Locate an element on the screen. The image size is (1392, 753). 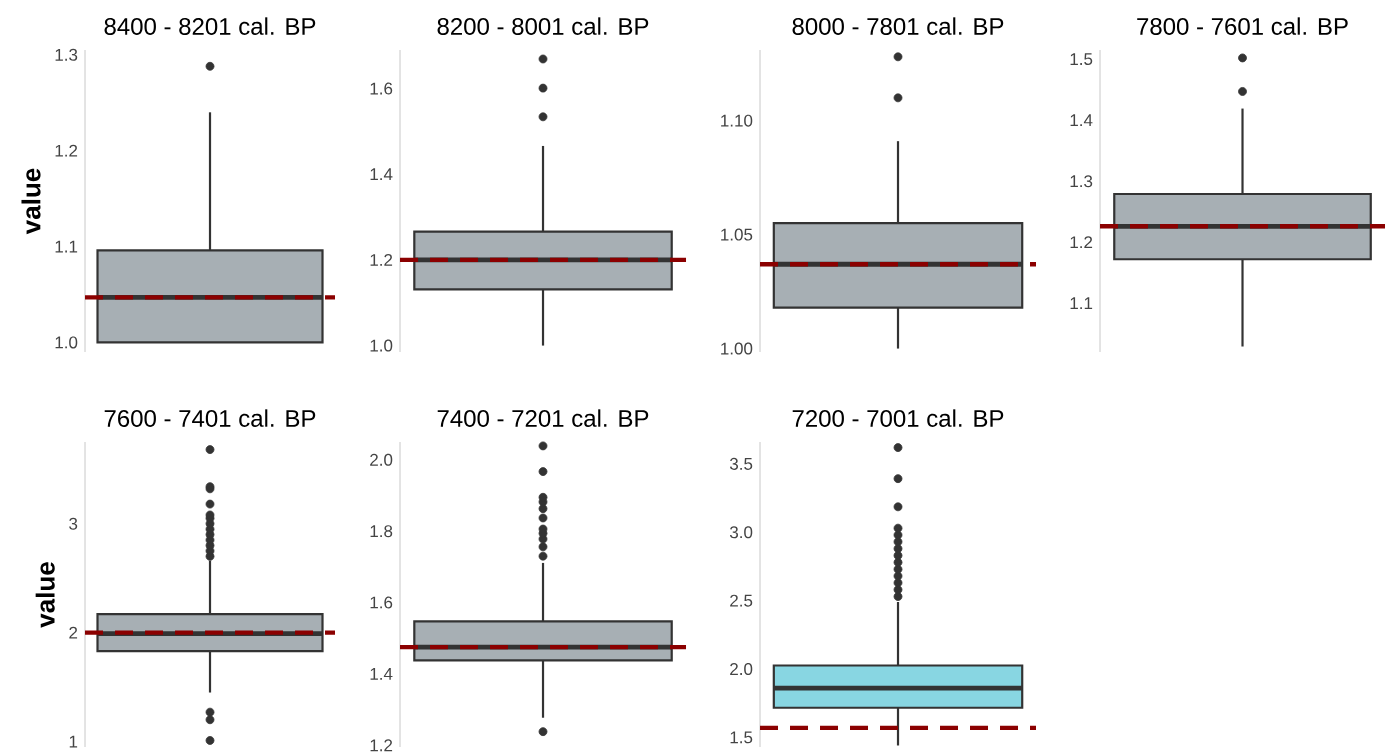
chart-title: 7200 - 7001 cal. BP is located at coordinates (898, 418).